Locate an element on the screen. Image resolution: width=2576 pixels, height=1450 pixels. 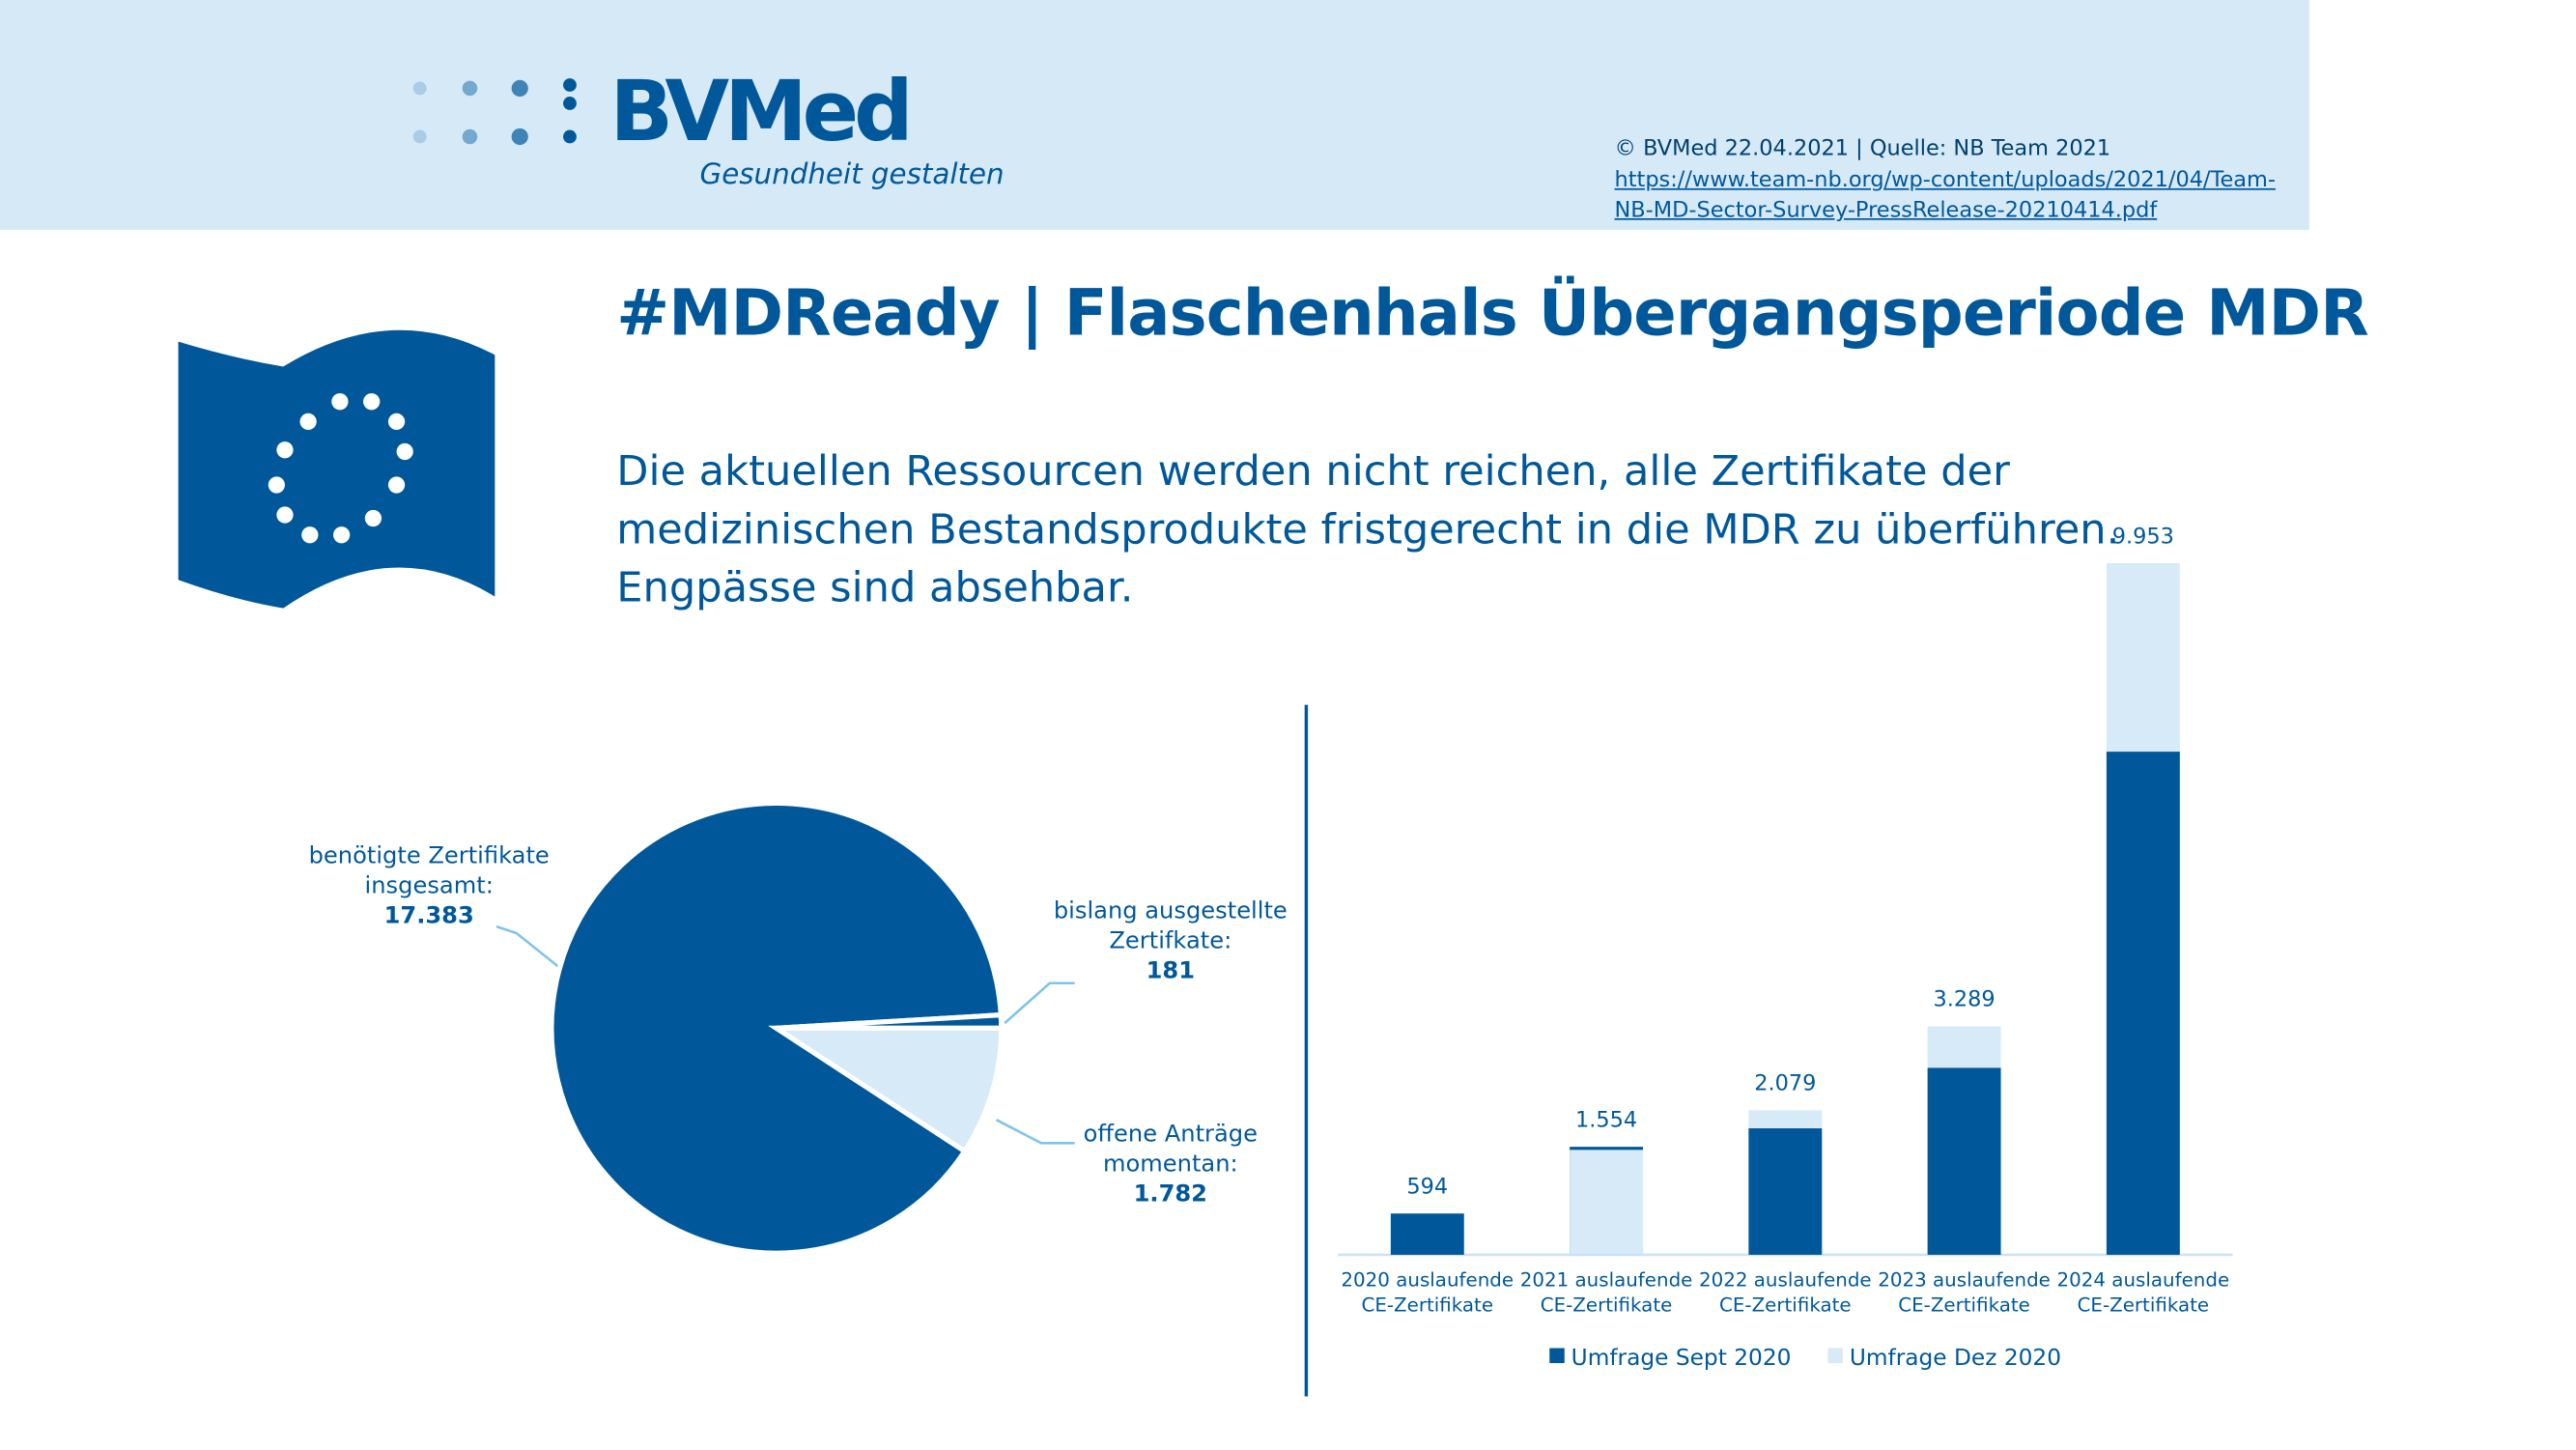
slice-value: 17.383 is located at coordinates (428, 916).